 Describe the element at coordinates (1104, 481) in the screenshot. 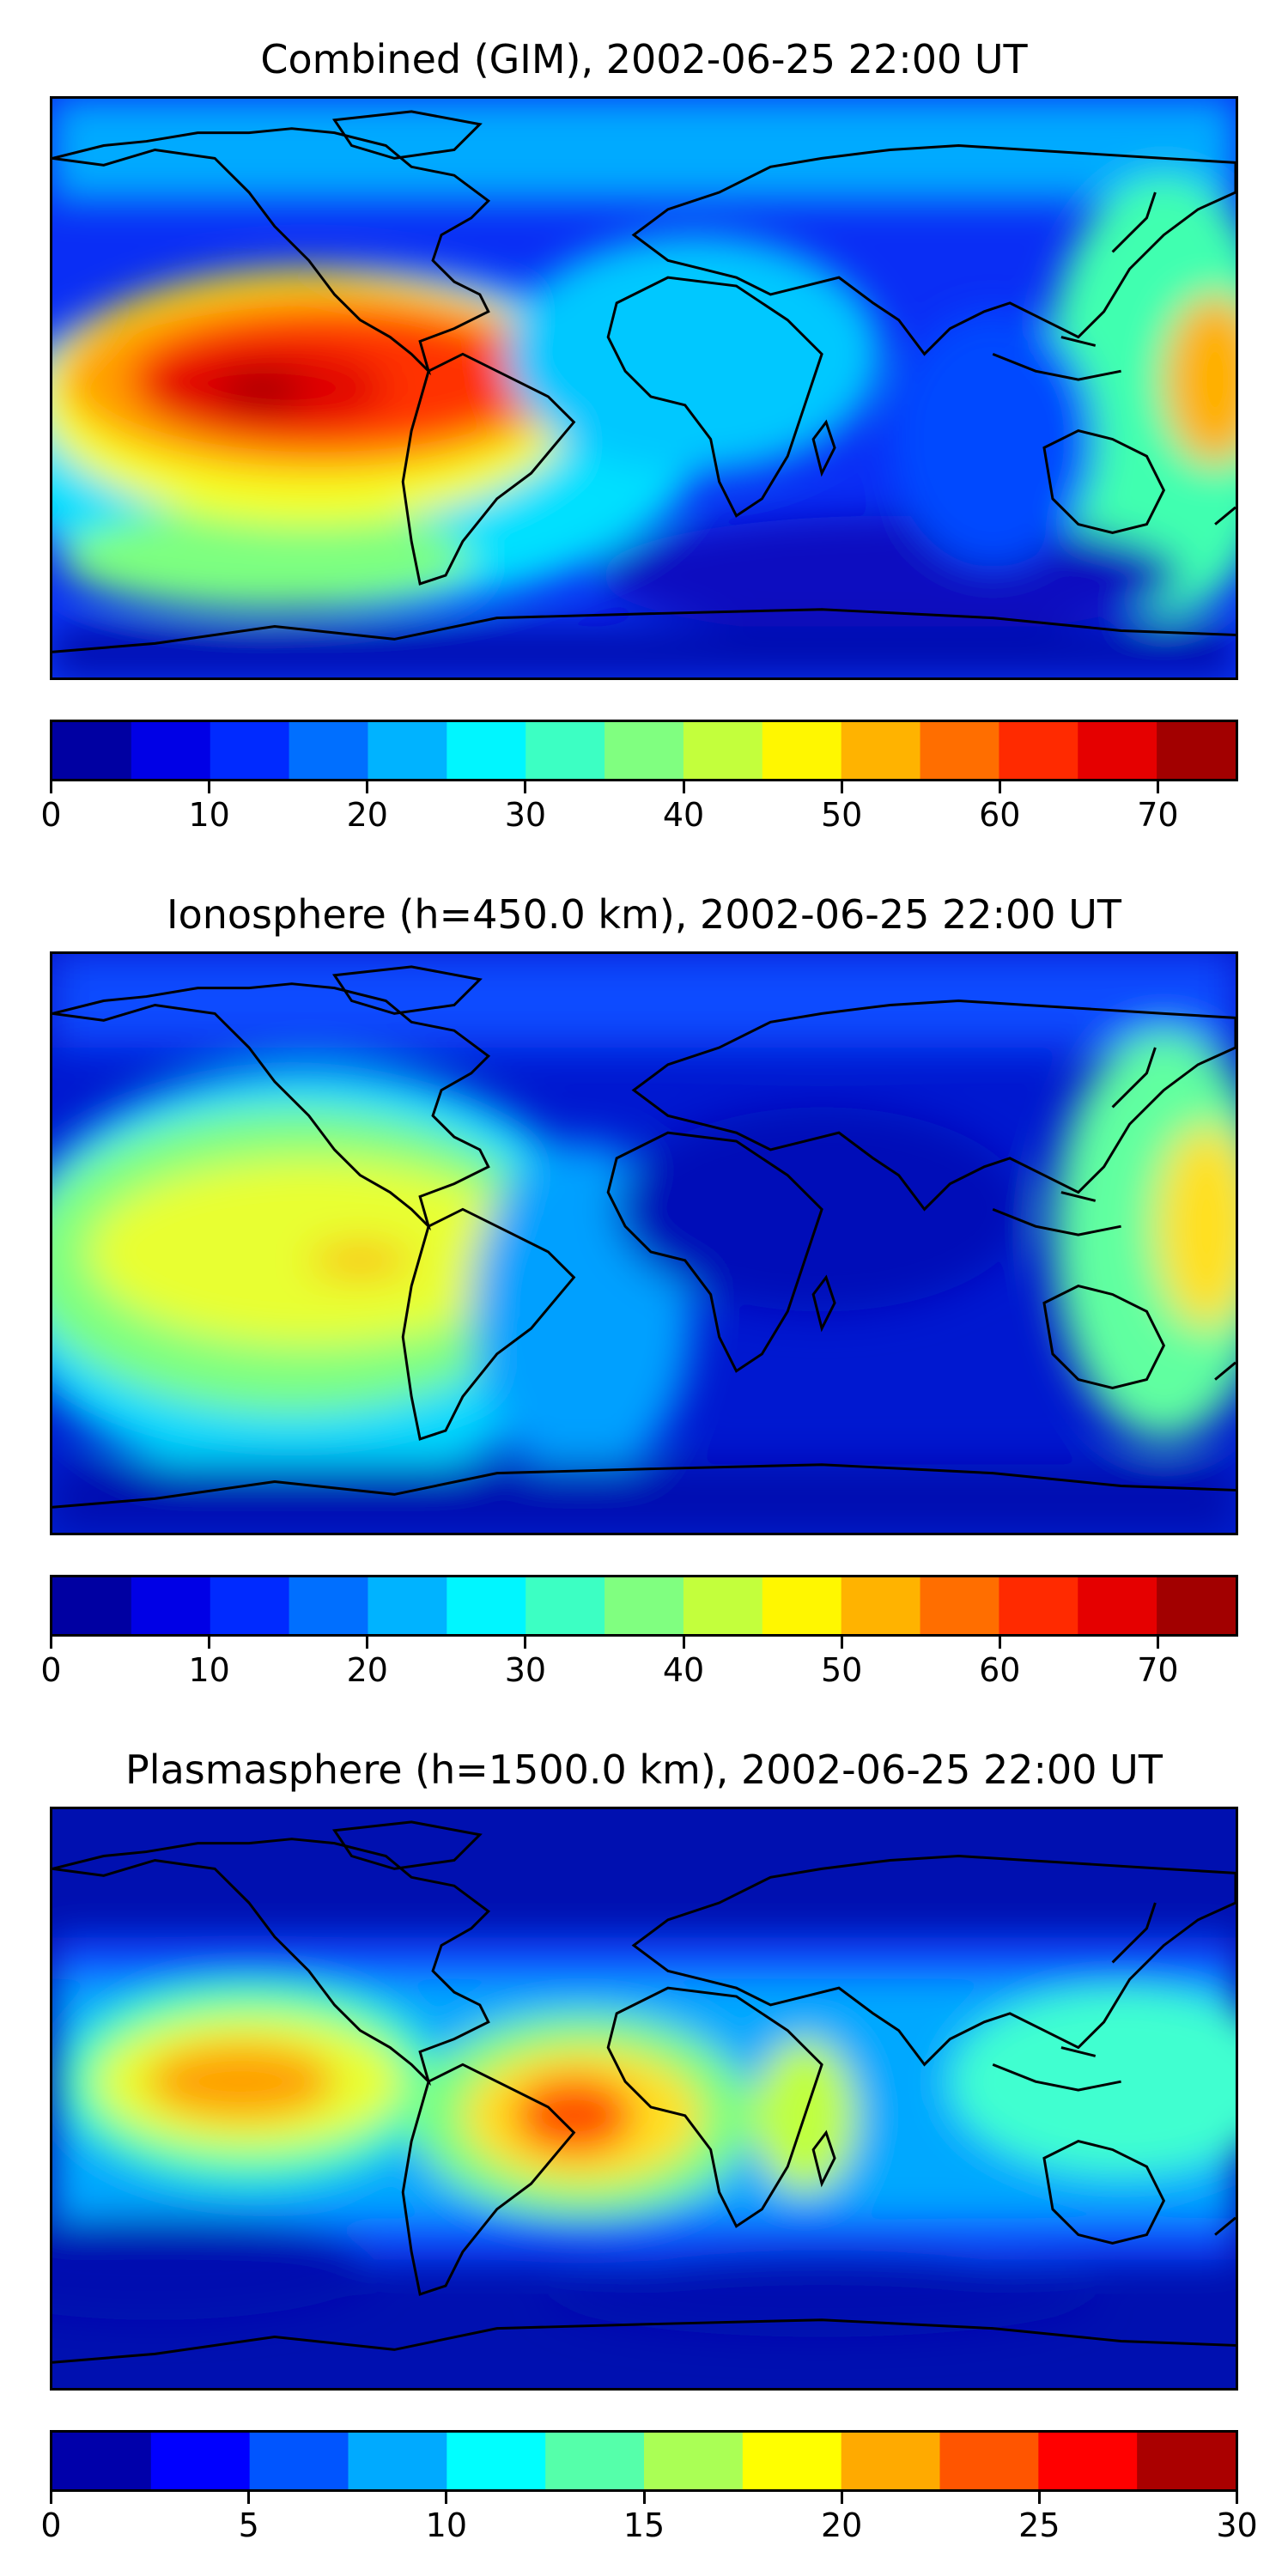

I see `coast-australia` at that location.